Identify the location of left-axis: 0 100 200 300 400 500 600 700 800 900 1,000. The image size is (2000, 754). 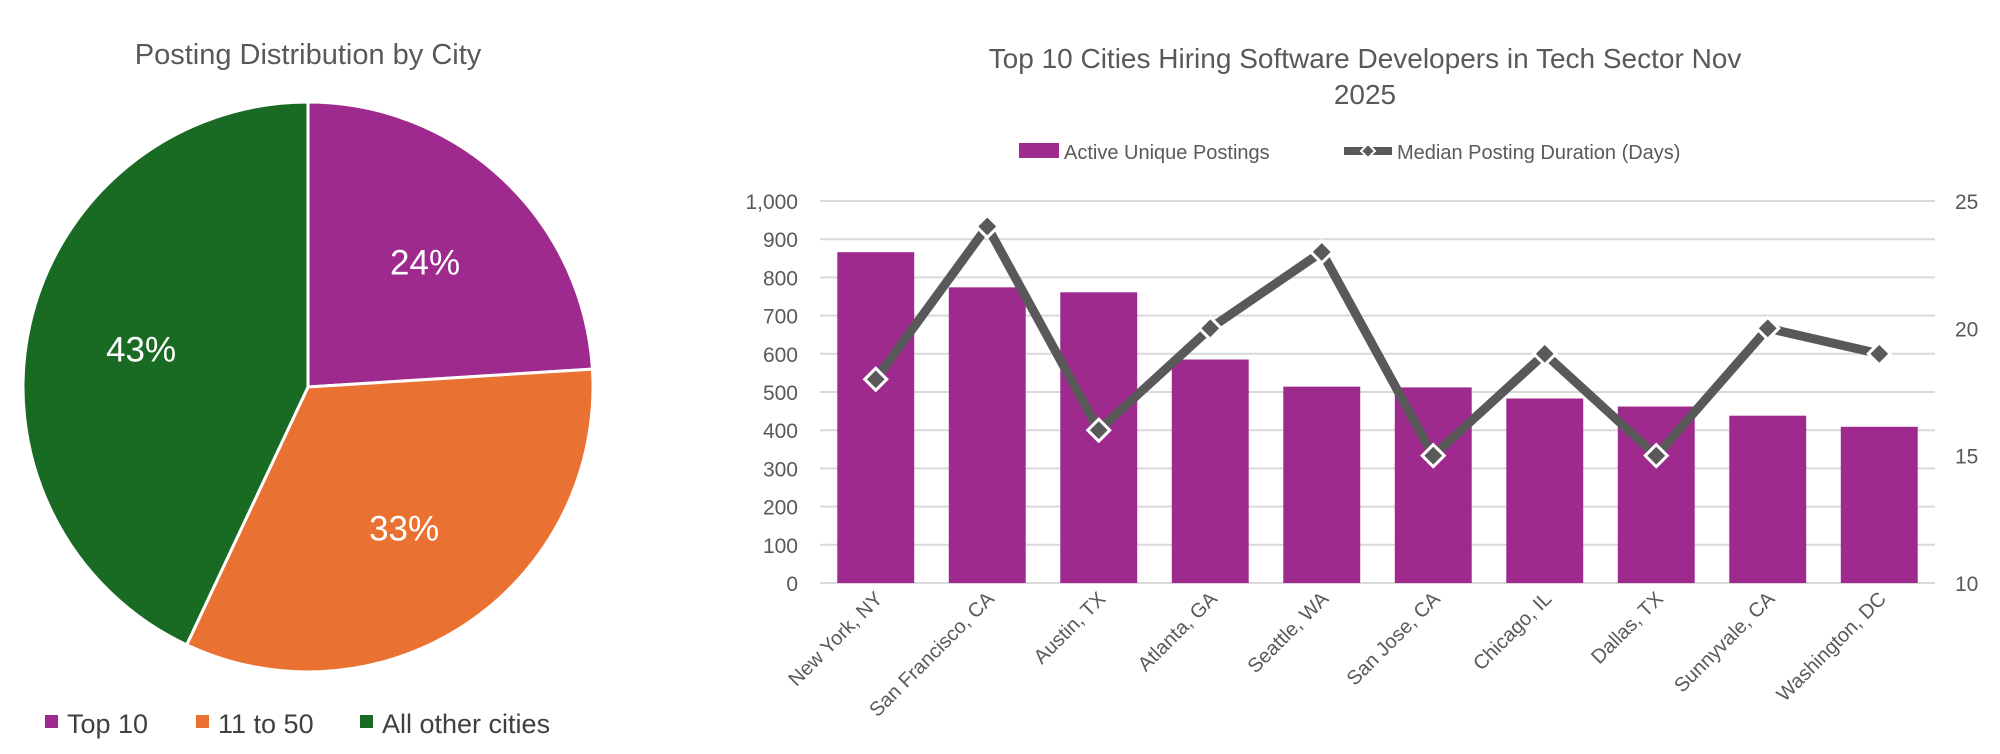
(771, 393).